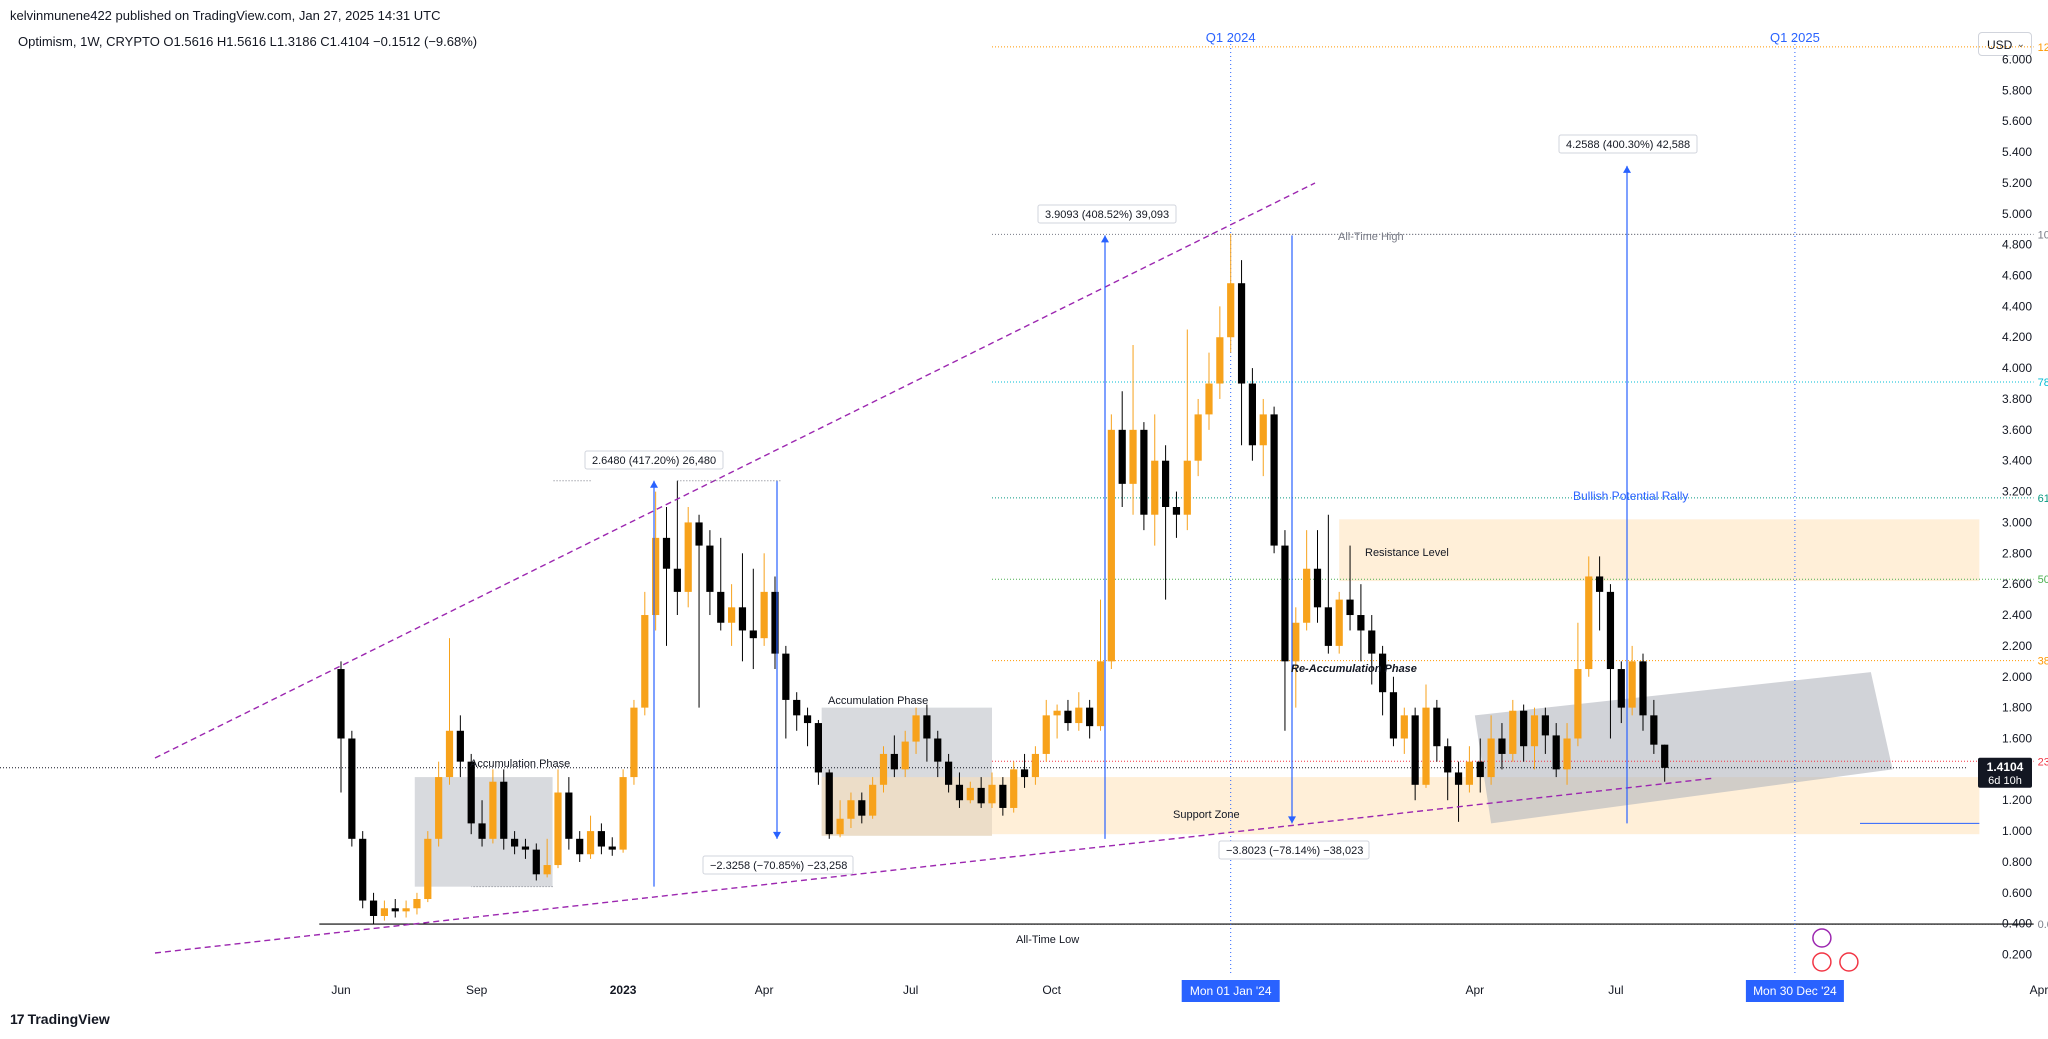 The height and width of the screenshot is (1039, 2048). What do you see at coordinates (477, 990) in the screenshot?
I see `x-tick-1: Sep` at bounding box center [477, 990].